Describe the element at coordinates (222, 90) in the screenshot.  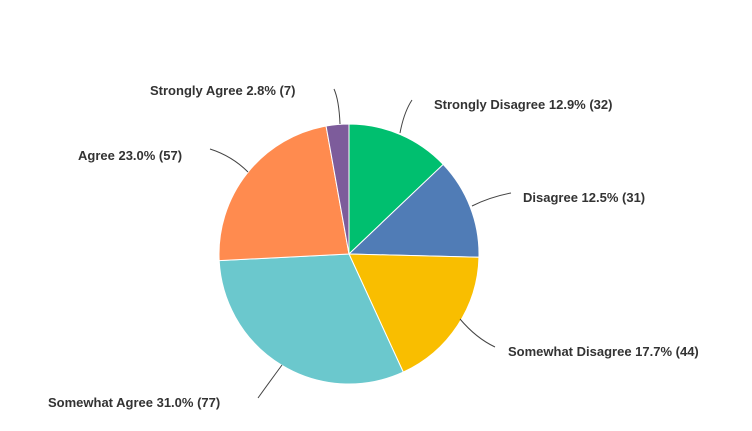
I see `slice-label-strongly-agree: Strongly Agree 2.8% (7)` at that location.